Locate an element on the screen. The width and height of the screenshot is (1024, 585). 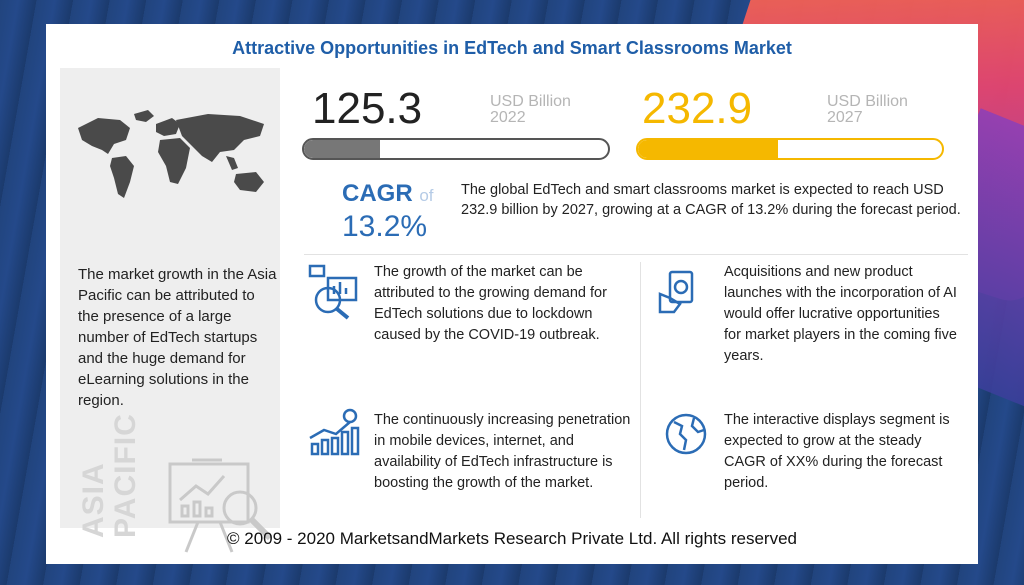
market-unit-2027: USD Billion 2027 is located at coordinates (867, 110).